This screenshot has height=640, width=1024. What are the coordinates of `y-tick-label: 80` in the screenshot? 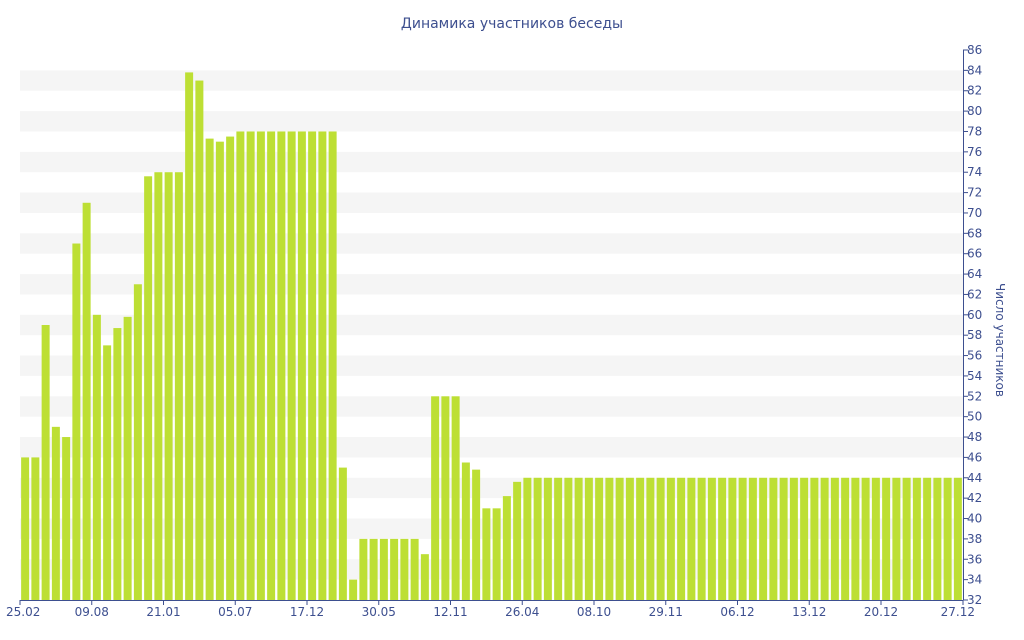 It's located at (974, 111).